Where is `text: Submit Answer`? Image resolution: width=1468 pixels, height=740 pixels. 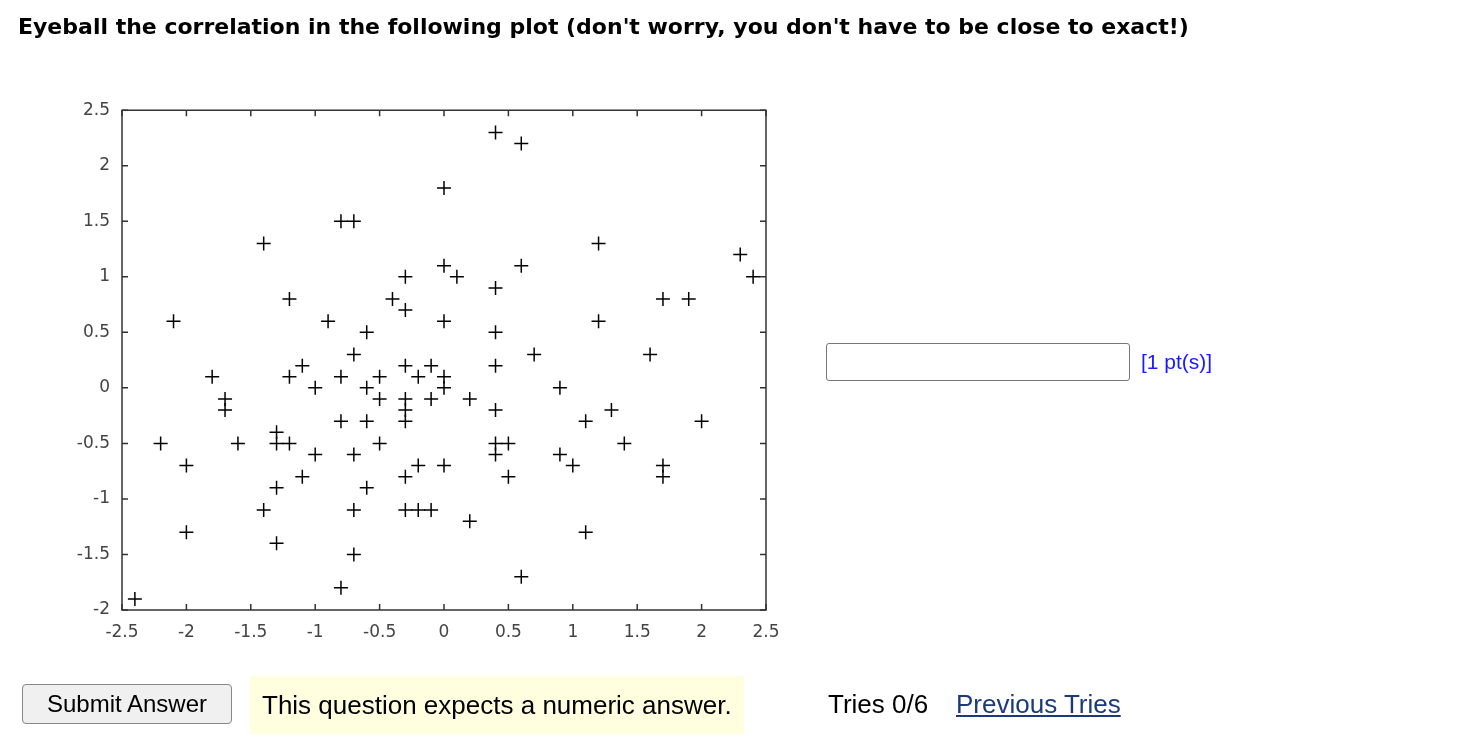
text: Submit Answer is located at coordinates (127, 704).